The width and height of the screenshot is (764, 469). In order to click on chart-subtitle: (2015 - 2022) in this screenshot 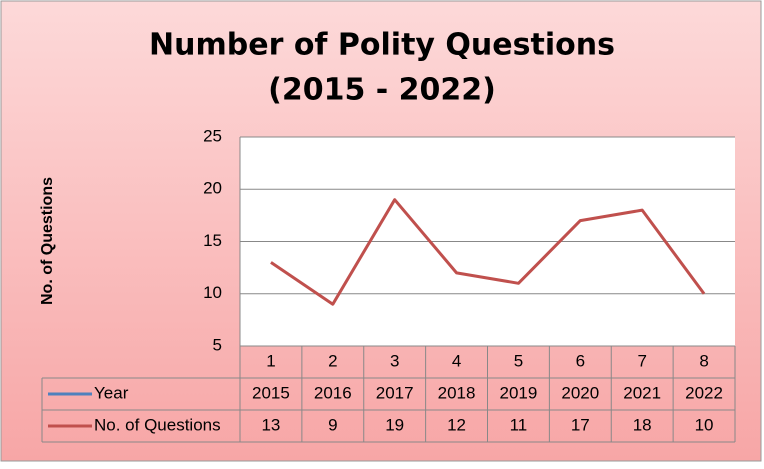, I will do `click(382, 90)`.